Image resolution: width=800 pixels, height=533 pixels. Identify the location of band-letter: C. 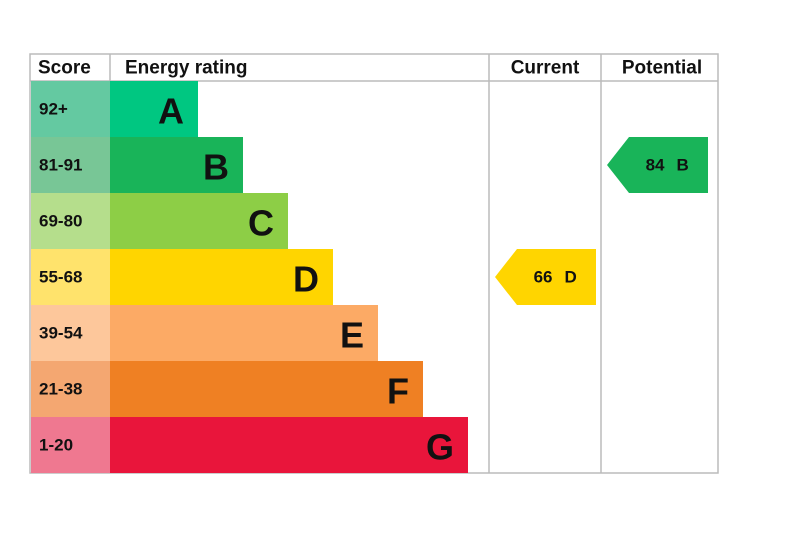
(261, 223).